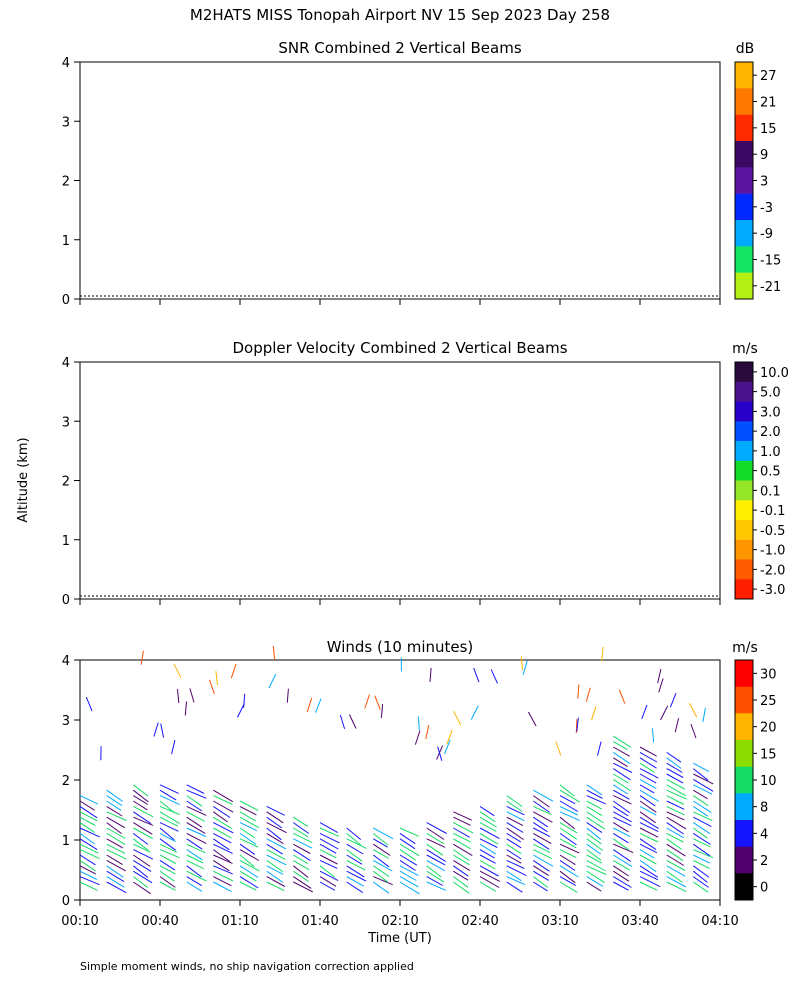 The image size is (800, 1000). What do you see at coordinates (768, 129) in the screenshot?
I see `snr-colorbar-label: 15` at bounding box center [768, 129].